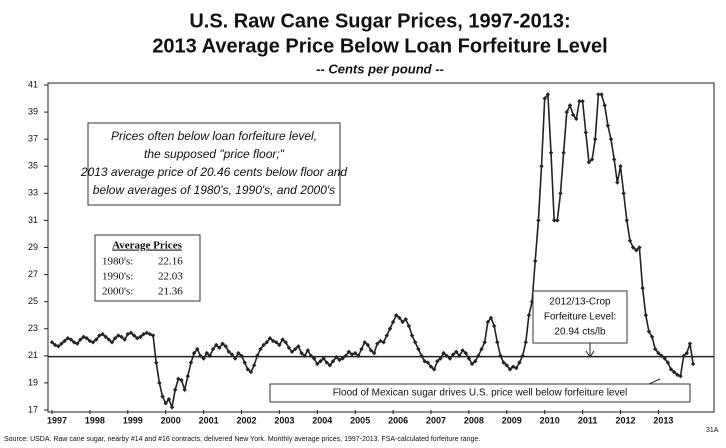 The width and height of the screenshot is (726, 448). I want to click on y-tick-label: 27, so click(33, 274).